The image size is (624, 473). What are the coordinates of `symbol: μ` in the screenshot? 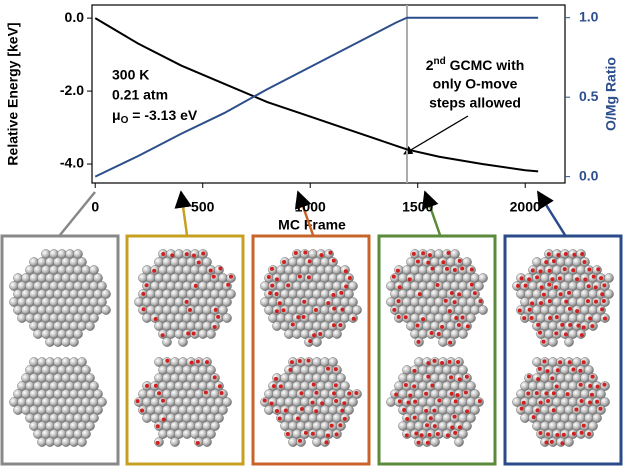 It's located at (116, 115).